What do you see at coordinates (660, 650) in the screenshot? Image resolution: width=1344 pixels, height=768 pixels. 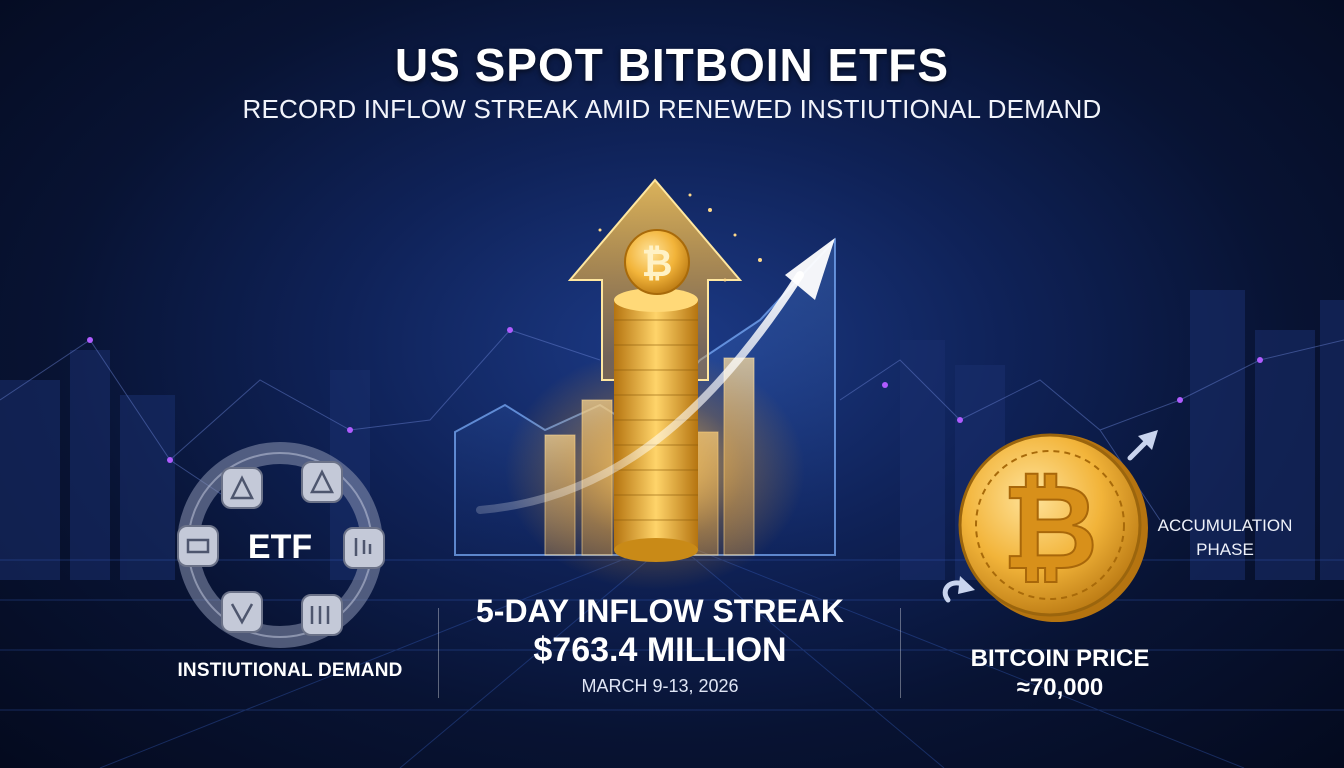 I see `inflow-amount: $763.4 MILLION` at bounding box center [660, 650].